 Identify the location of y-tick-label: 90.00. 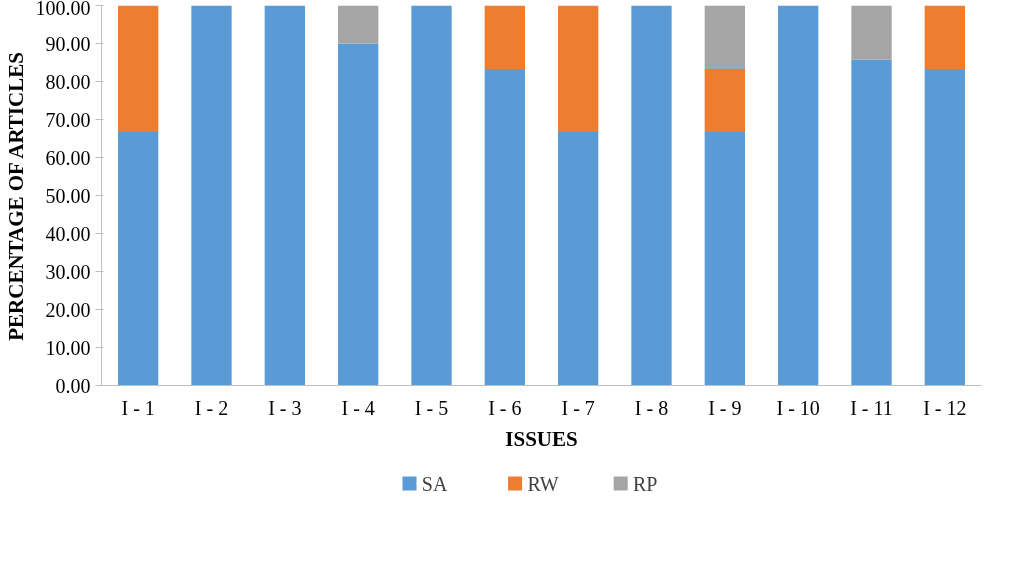
(68, 43).